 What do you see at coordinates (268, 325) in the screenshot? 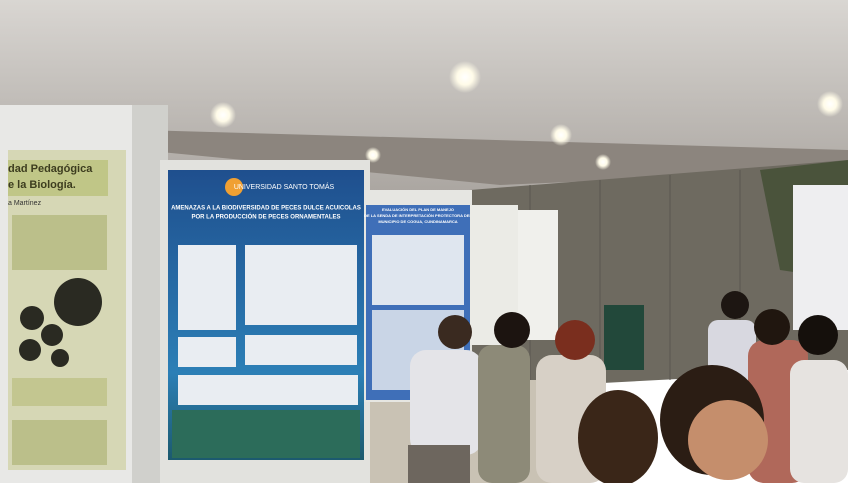
I see `poster-sections` at bounding box center [268, 325].